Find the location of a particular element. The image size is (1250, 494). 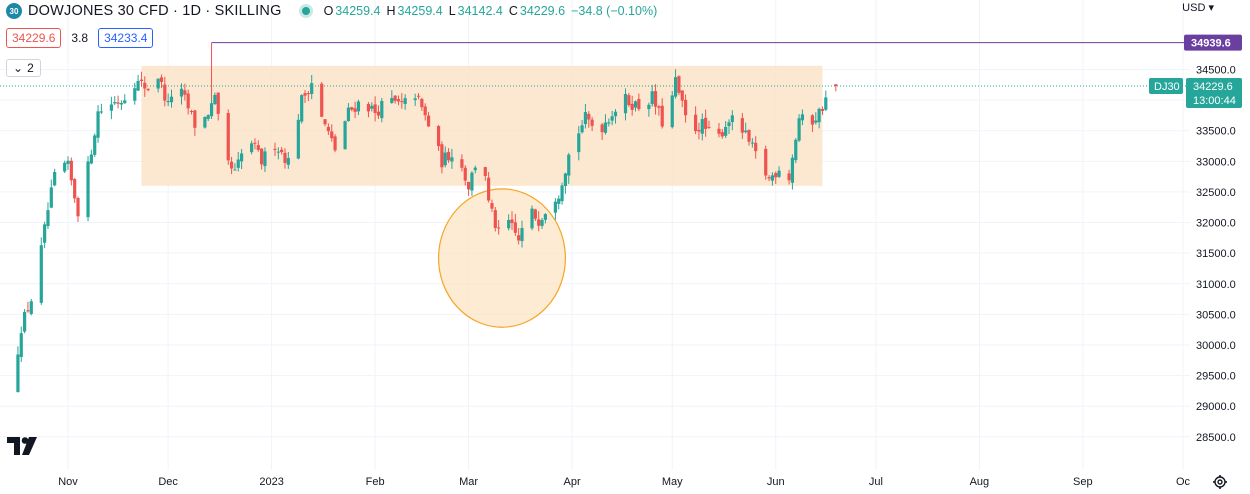

low-key: L is located at coordinates (452, 11).